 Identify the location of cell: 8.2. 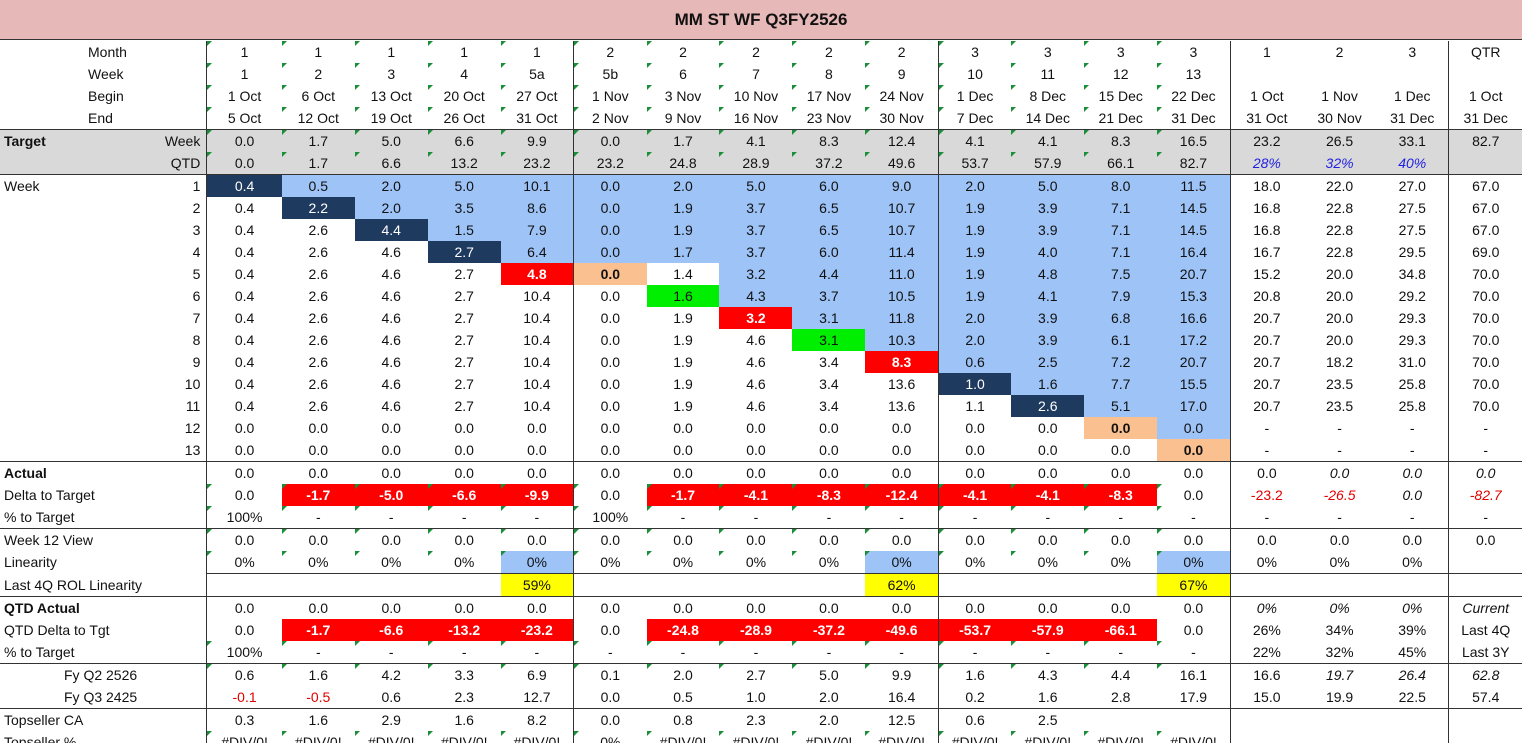
(537, 719).